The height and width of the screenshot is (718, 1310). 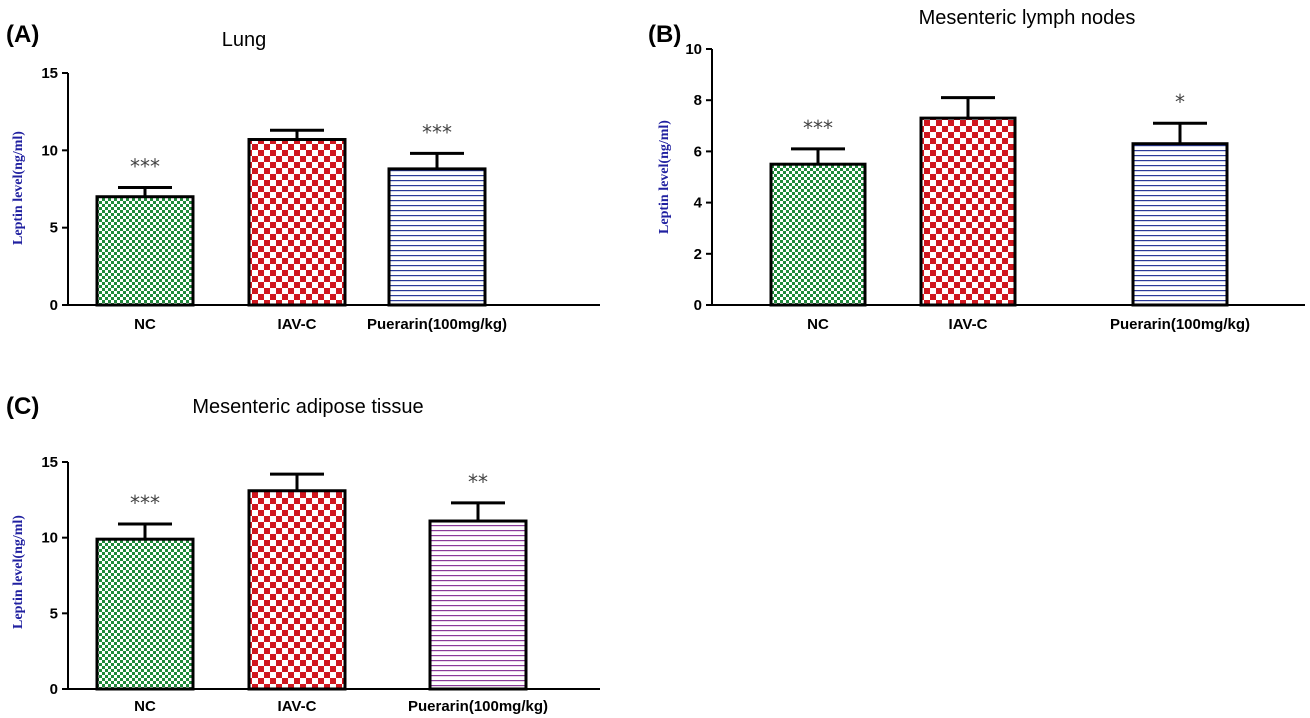 I want to click on panel-c-ylabel: Leptin level(ng/ml), so click(x=18, y=572).